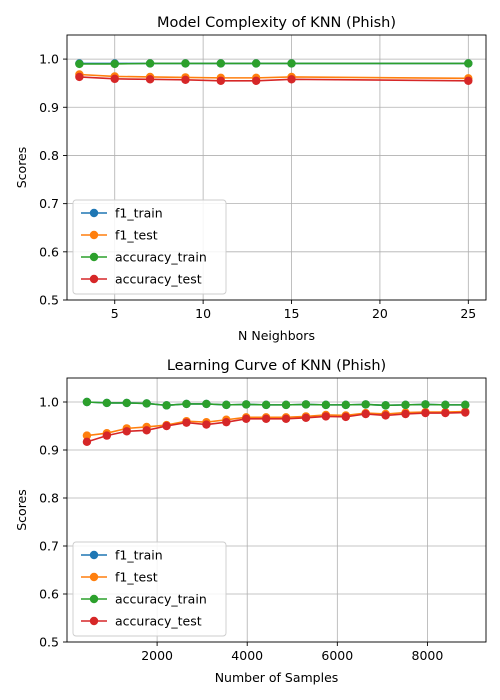  What do you see at coordinates (157, 655) in the screenshot?
I see `x-tick-label: 2000` at bounding box center [157, 655].